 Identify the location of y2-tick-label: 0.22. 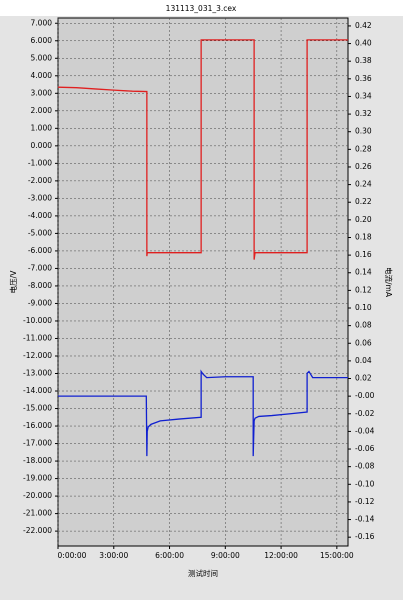
(363, 201).